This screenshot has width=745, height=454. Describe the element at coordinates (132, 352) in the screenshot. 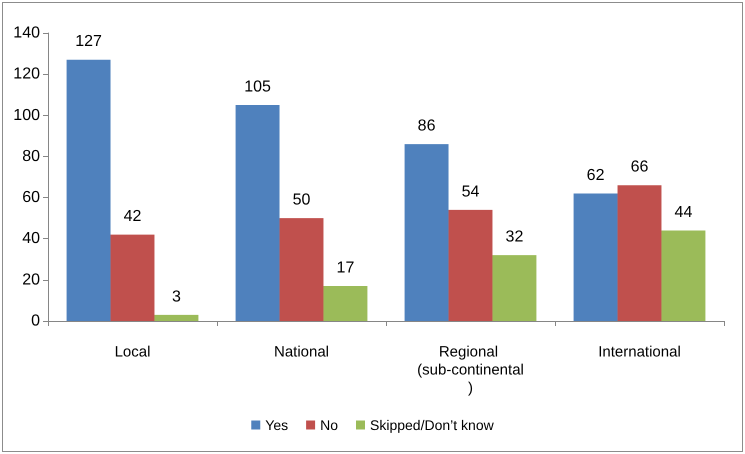

I see `x-tick-label: Local` at that location.